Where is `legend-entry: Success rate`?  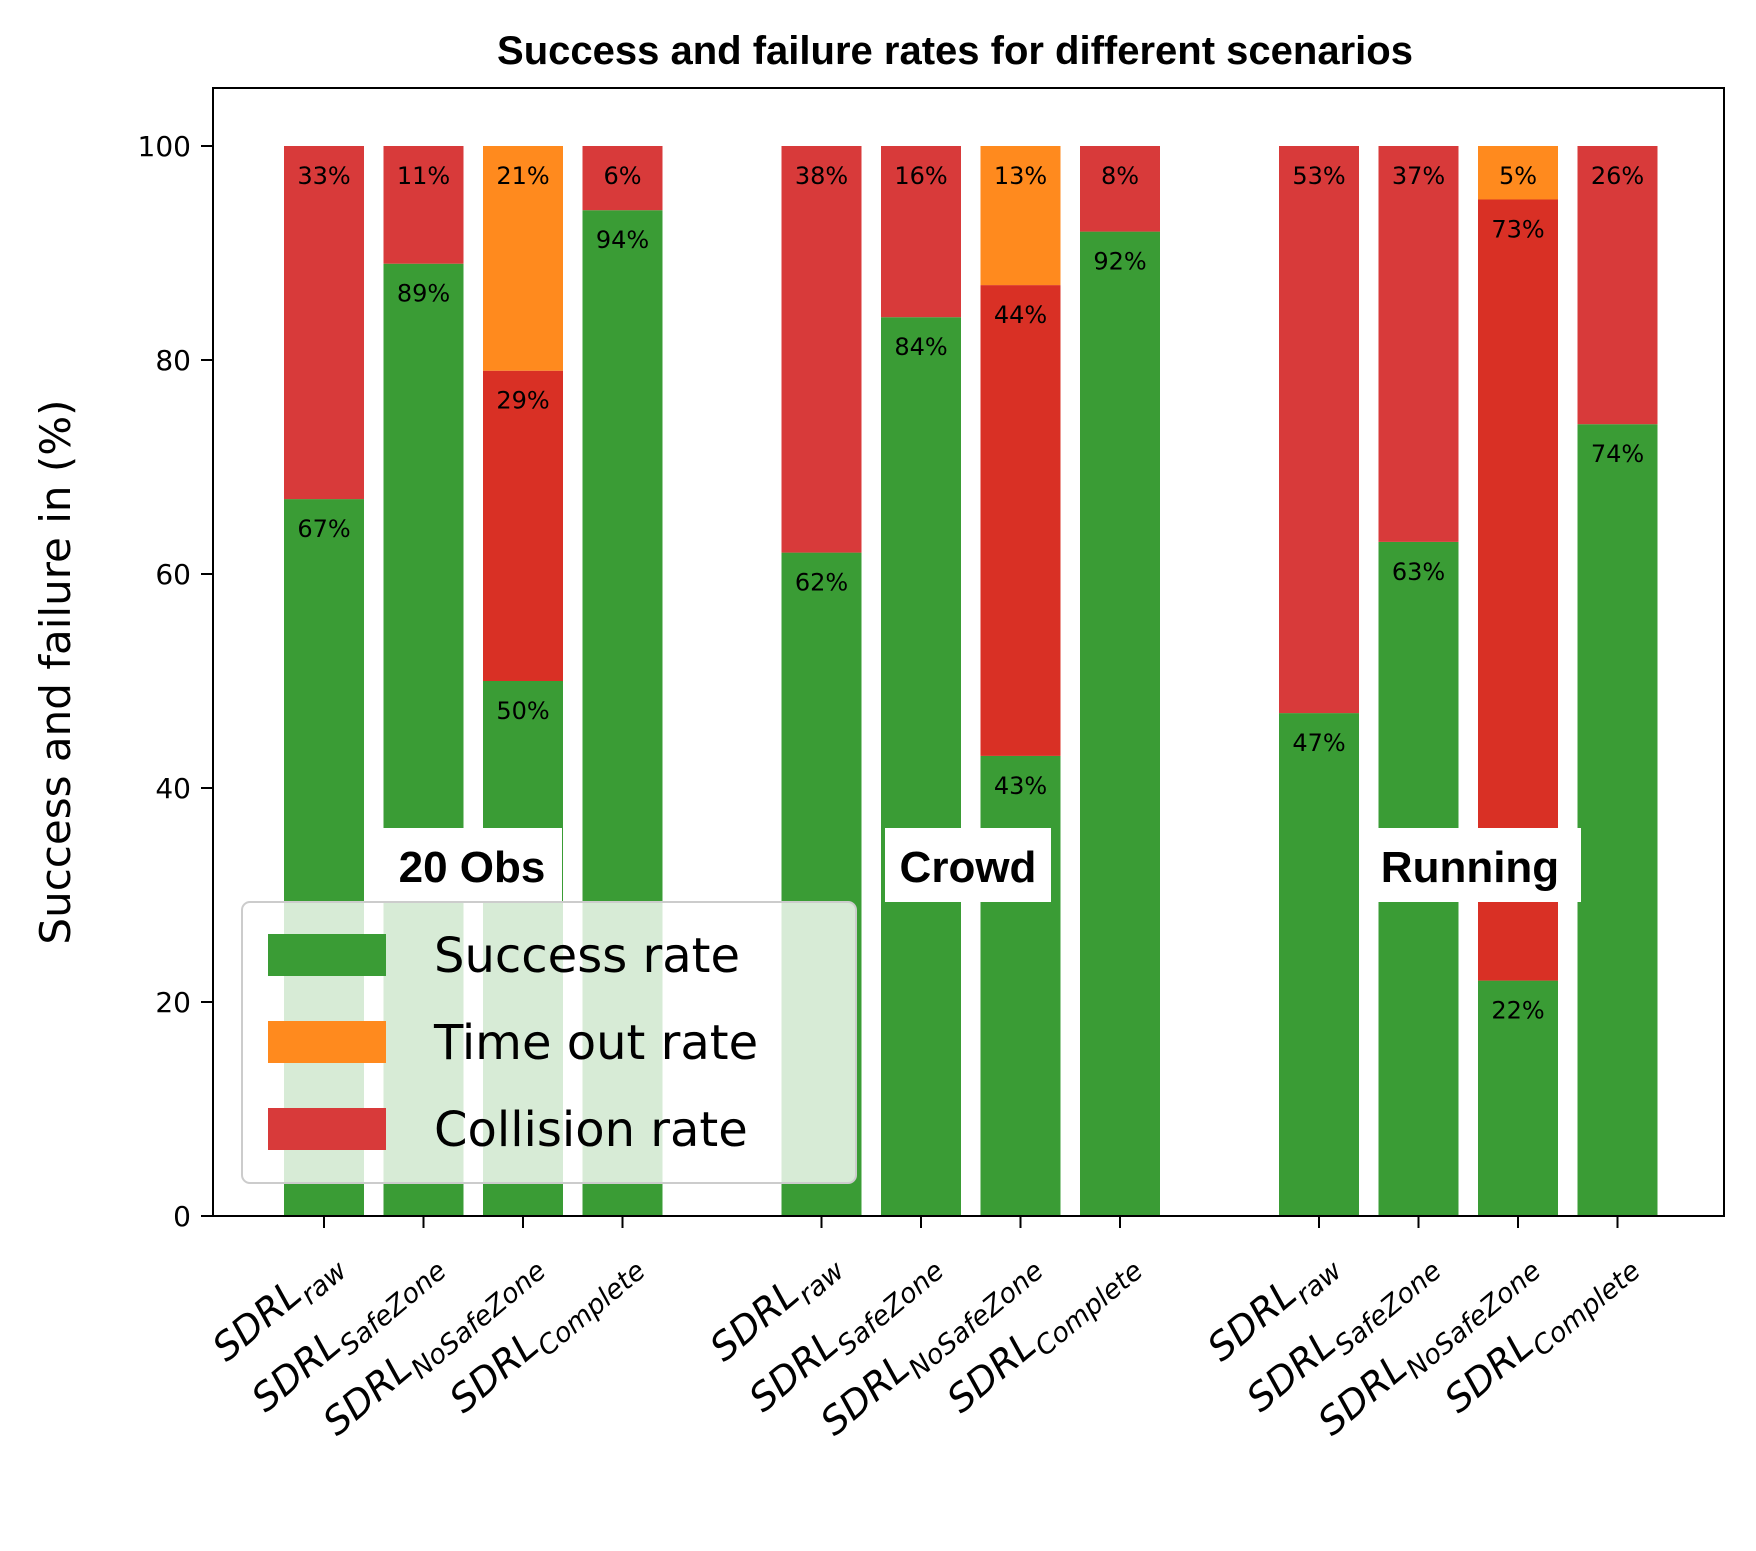
legend-entry: Success rate is located at coordinates (504, 956).